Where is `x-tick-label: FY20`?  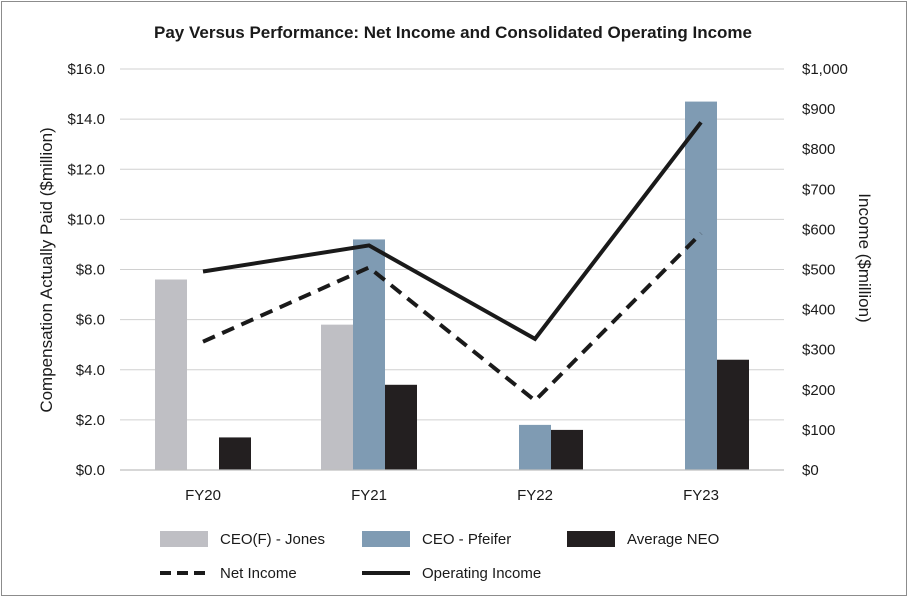
x-tick-label: FY20 is located at coordinates (203, 495).